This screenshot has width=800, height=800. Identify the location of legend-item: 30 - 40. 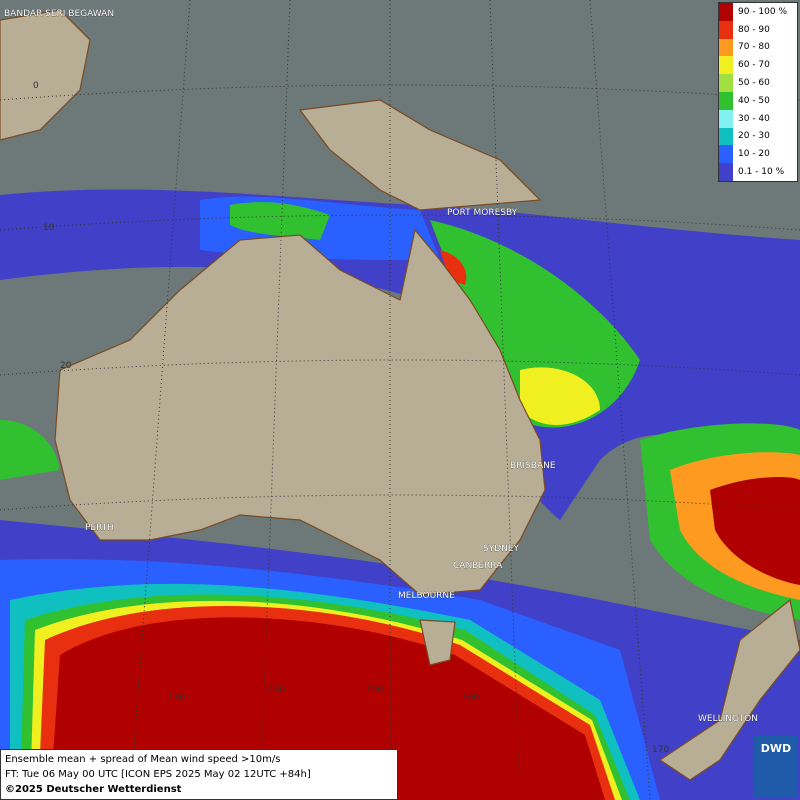
(758, 118).